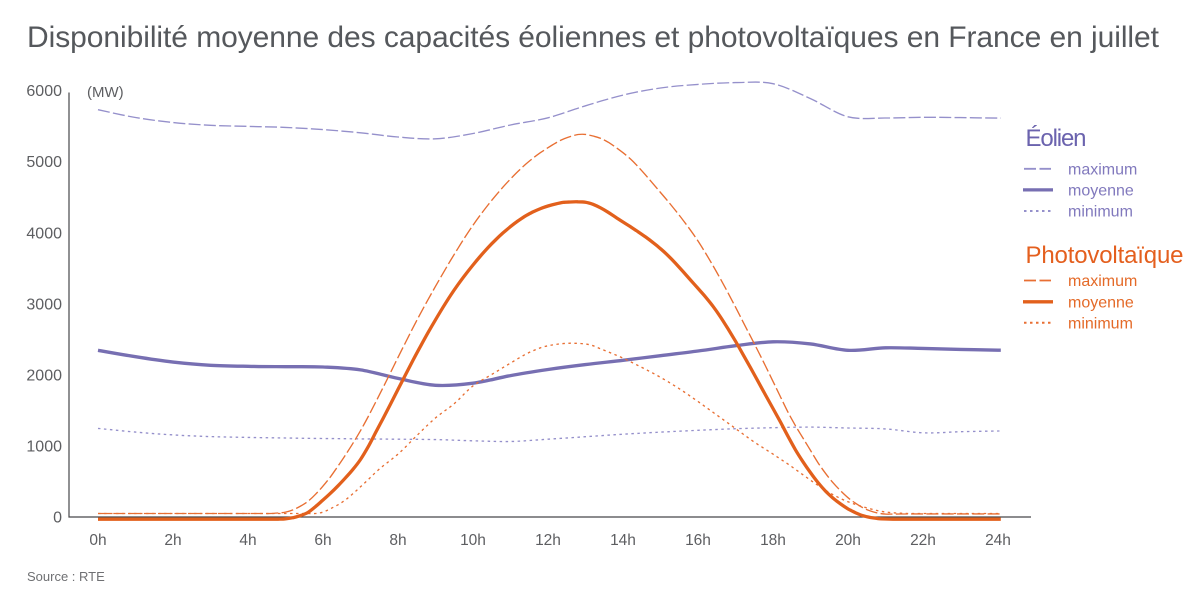  What do you see at coordinates (44, 162) in the screenshot?
I see `svg-text: 5000` at bounding box center [44, 162].